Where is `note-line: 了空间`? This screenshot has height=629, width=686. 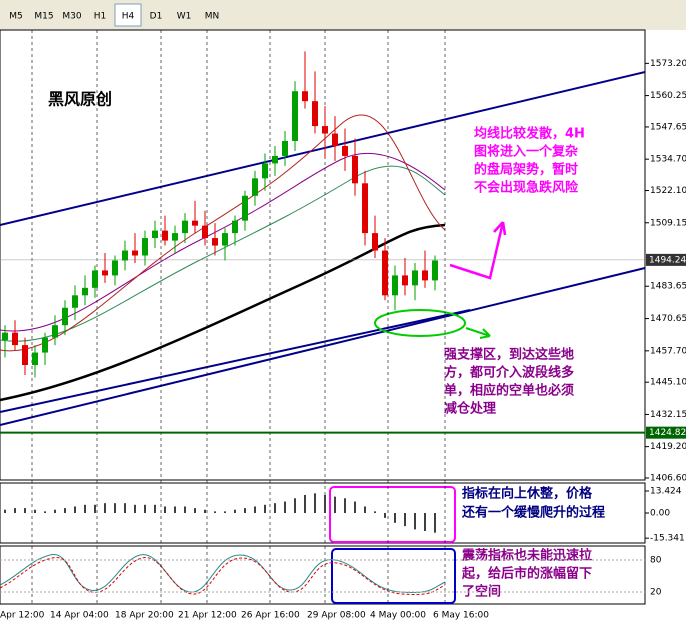
note-line: 了空间 is located at coordinates (481, 592).